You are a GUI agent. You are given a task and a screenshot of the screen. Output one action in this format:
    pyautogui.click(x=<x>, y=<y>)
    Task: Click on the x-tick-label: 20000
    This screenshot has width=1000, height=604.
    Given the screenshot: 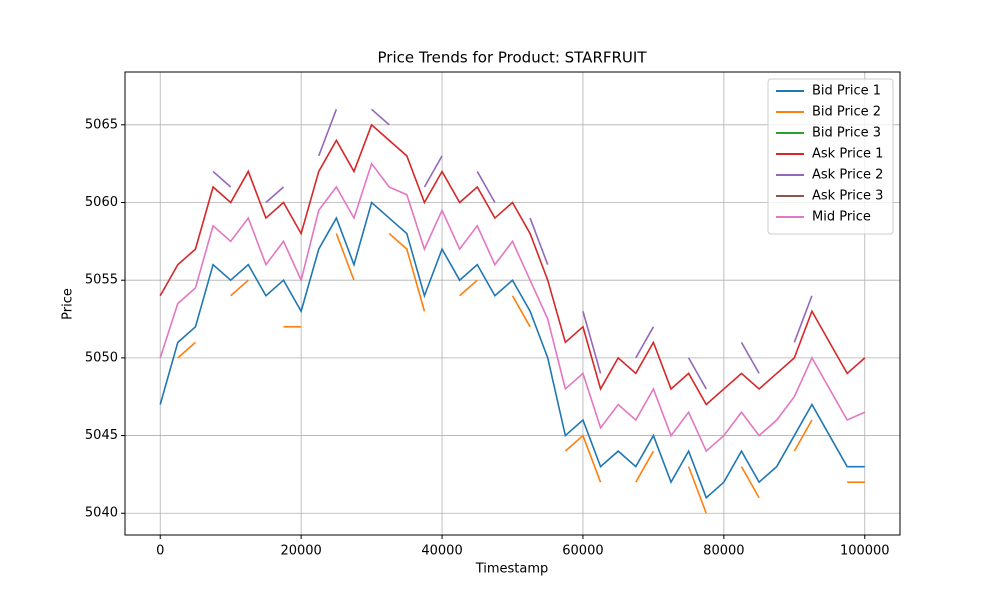 What is the action you would take?
    pyautogui.click(x=300, y=551)
    